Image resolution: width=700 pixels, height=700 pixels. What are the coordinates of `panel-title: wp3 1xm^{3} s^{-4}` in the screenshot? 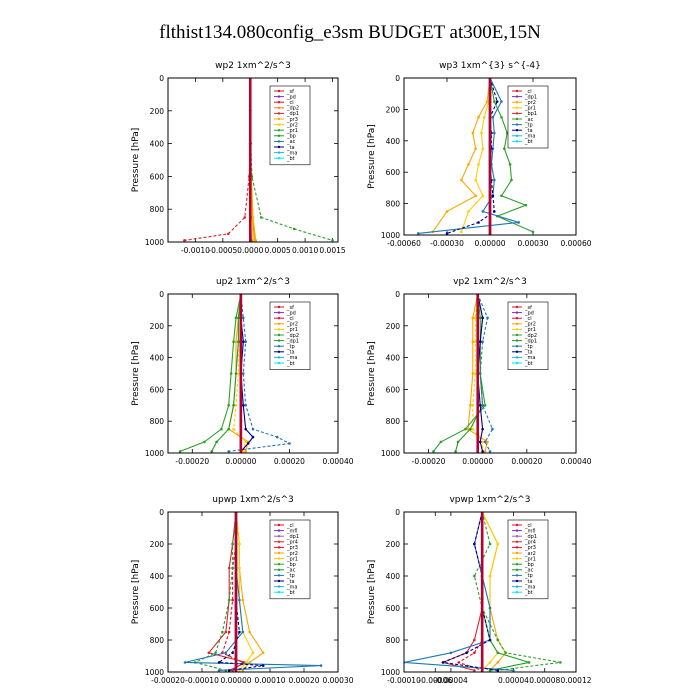 It's located at (490, 66).